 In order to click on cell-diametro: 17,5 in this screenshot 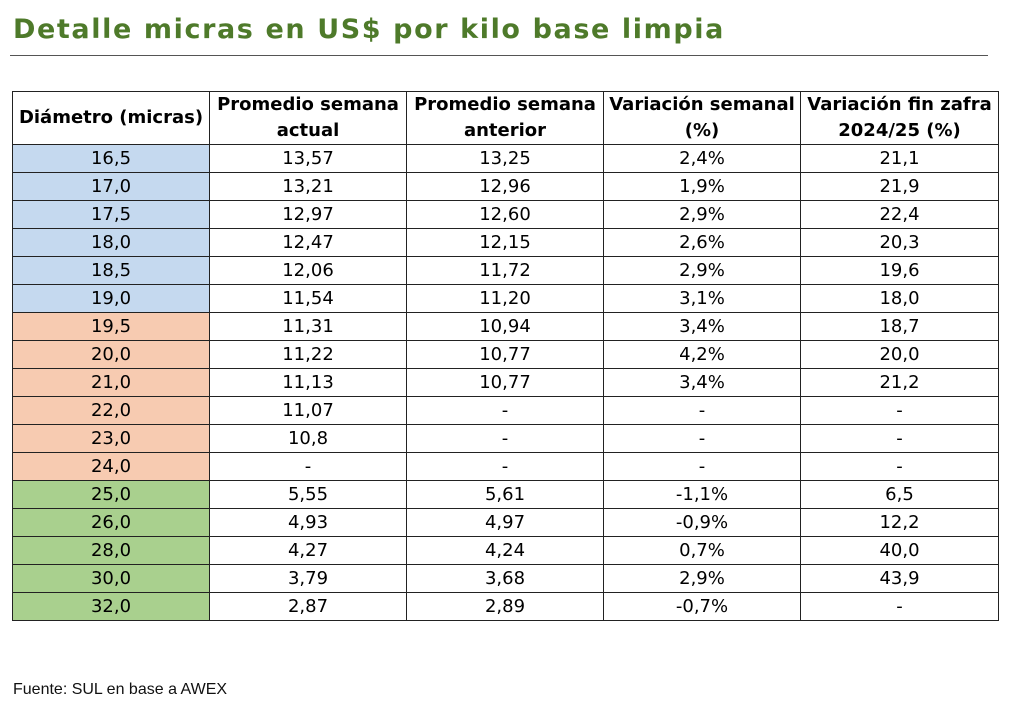, I will do `click(111, 214)`.